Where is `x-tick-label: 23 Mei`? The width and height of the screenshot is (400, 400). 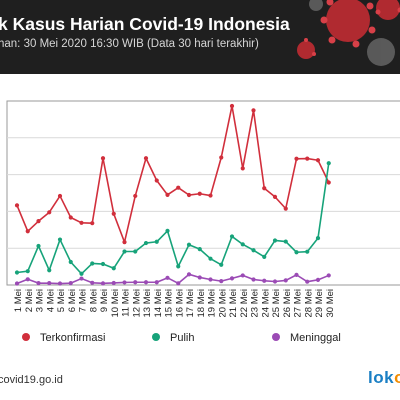
x-tick-label: 23 Mei is located at coordinates (255, 303).